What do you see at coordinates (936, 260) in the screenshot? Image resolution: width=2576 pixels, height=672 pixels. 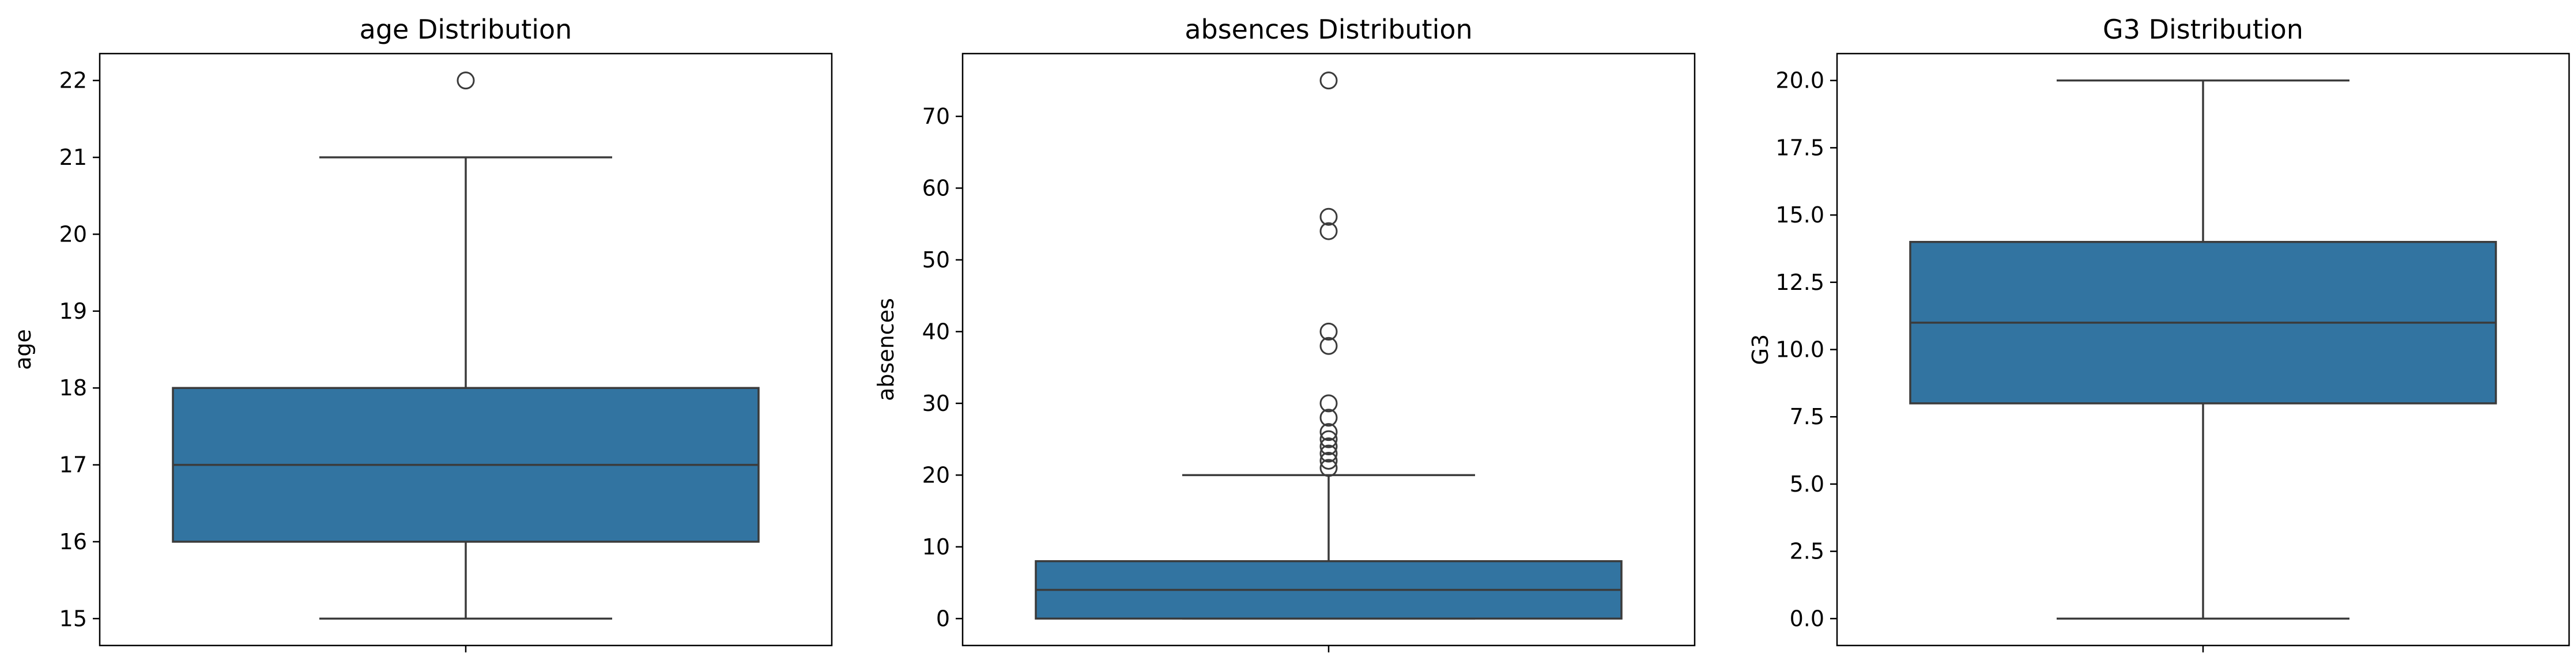 I see `absences-y-tick-label: 50` at bounding box center [936, 260].